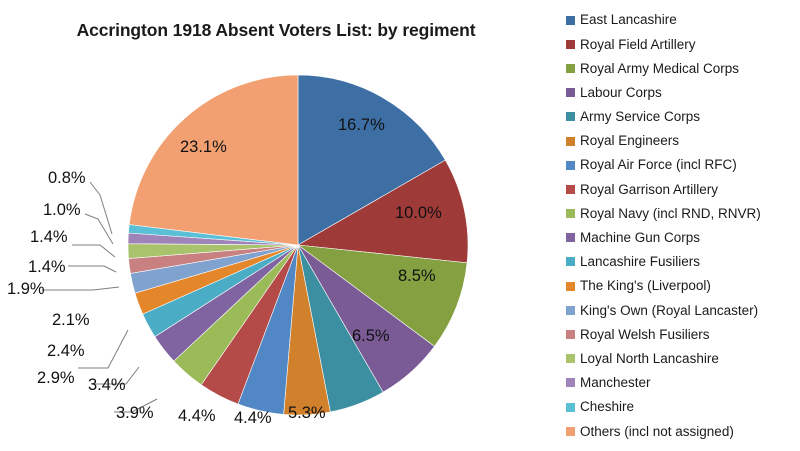 This screenshot has height=451, width=800. I want to click on legend-item: Royal Field Artillery, so click(680, 44).